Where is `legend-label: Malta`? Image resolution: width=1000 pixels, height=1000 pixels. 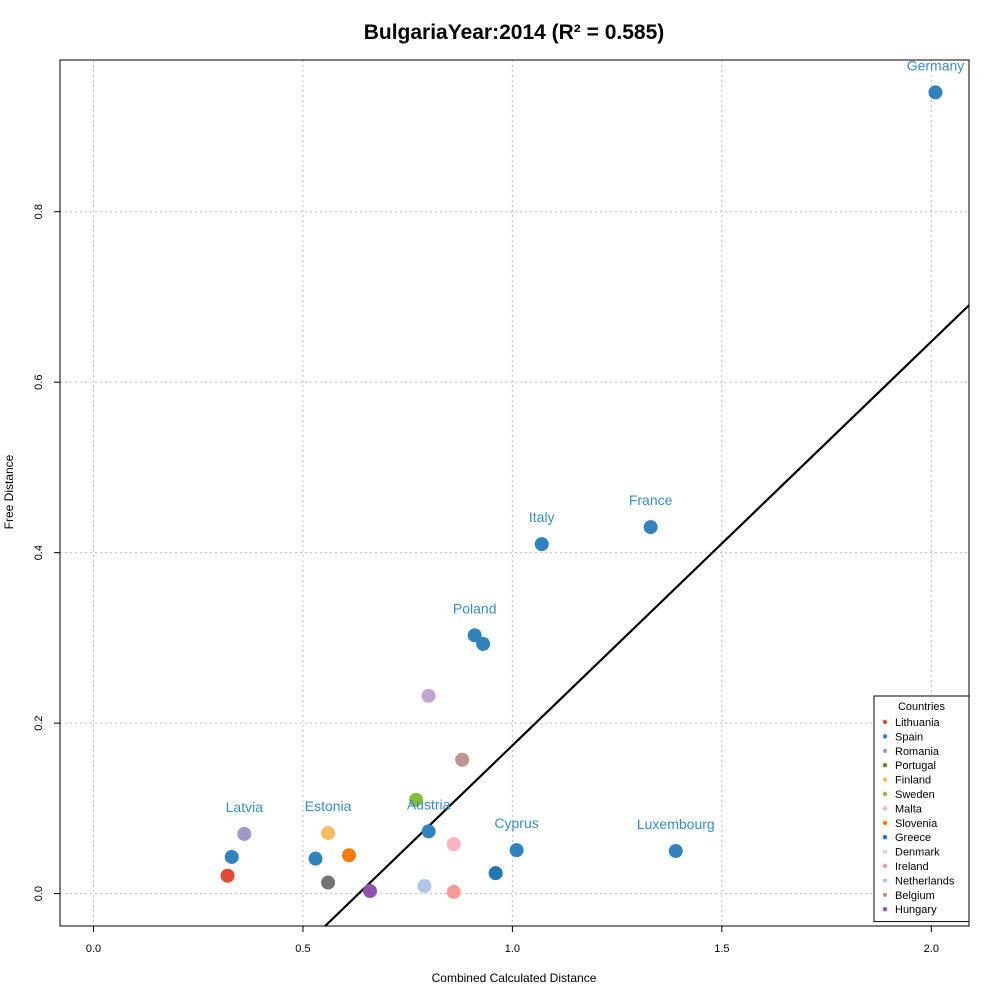 legend-label: Malta is located at coordinates (909, 809).